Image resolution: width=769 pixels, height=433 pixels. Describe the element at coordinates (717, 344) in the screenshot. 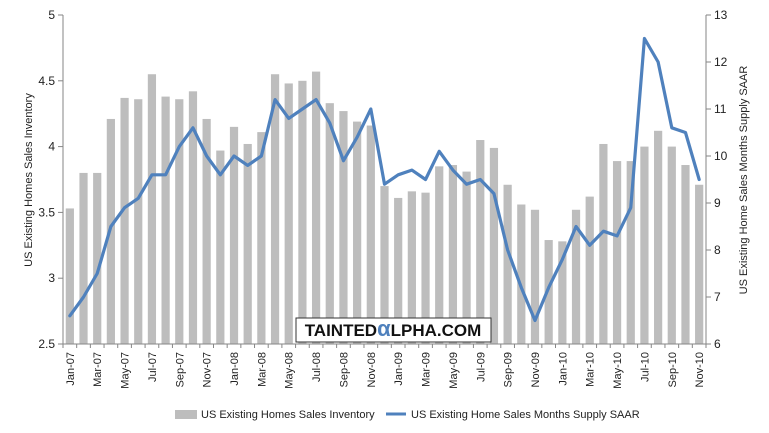

I see `right-tick-label: 6` at that location.